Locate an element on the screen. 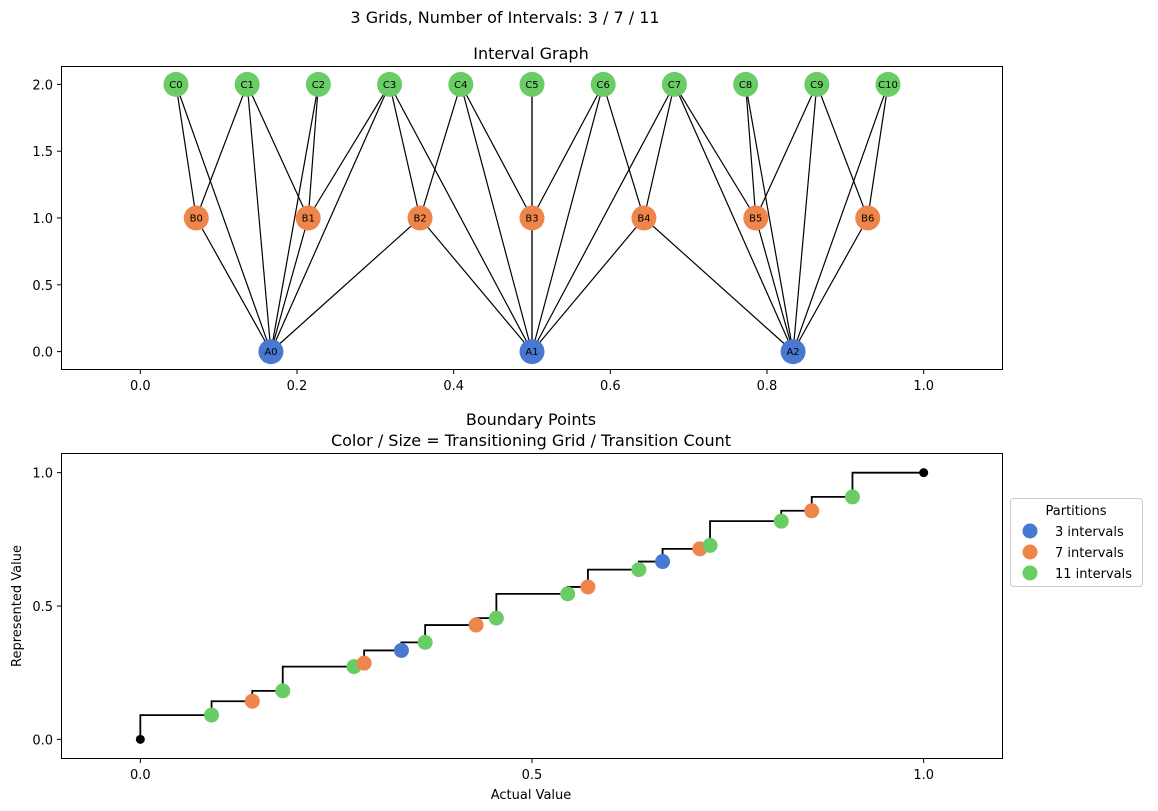 The height and width of the screenshot is (811, 1158). node-c10: C10 is located at coordinates (888, 84).